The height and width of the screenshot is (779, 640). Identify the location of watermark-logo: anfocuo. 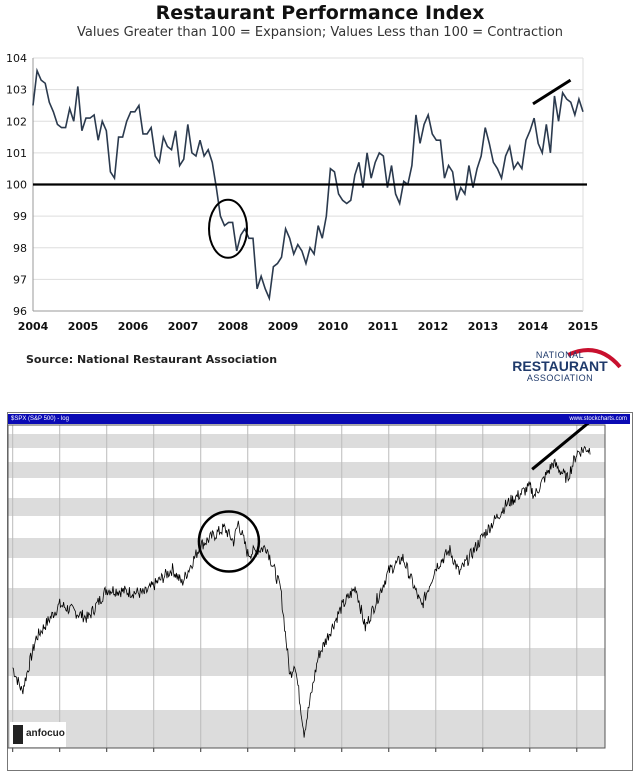
(38, 734).